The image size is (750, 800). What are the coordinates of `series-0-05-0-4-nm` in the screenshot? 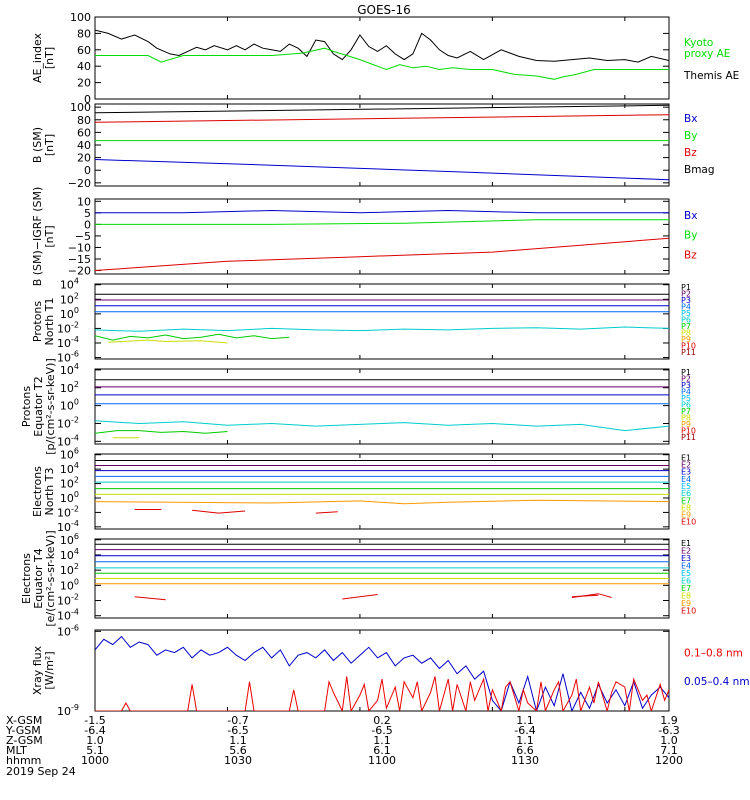 It's located at (382, 673).